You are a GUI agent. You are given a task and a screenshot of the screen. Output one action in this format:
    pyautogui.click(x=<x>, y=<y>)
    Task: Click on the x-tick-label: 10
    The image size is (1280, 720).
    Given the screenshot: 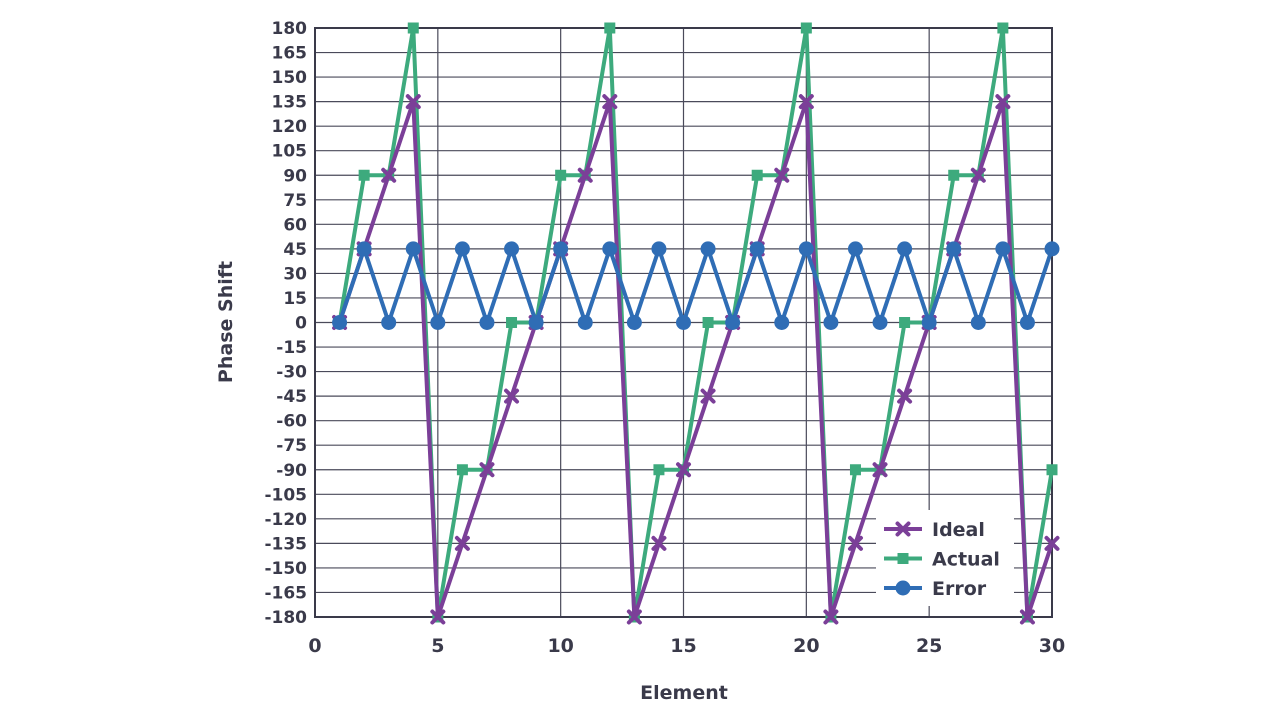 What is the action you would take?
    pyautogui.click(x=560, y=646)
    